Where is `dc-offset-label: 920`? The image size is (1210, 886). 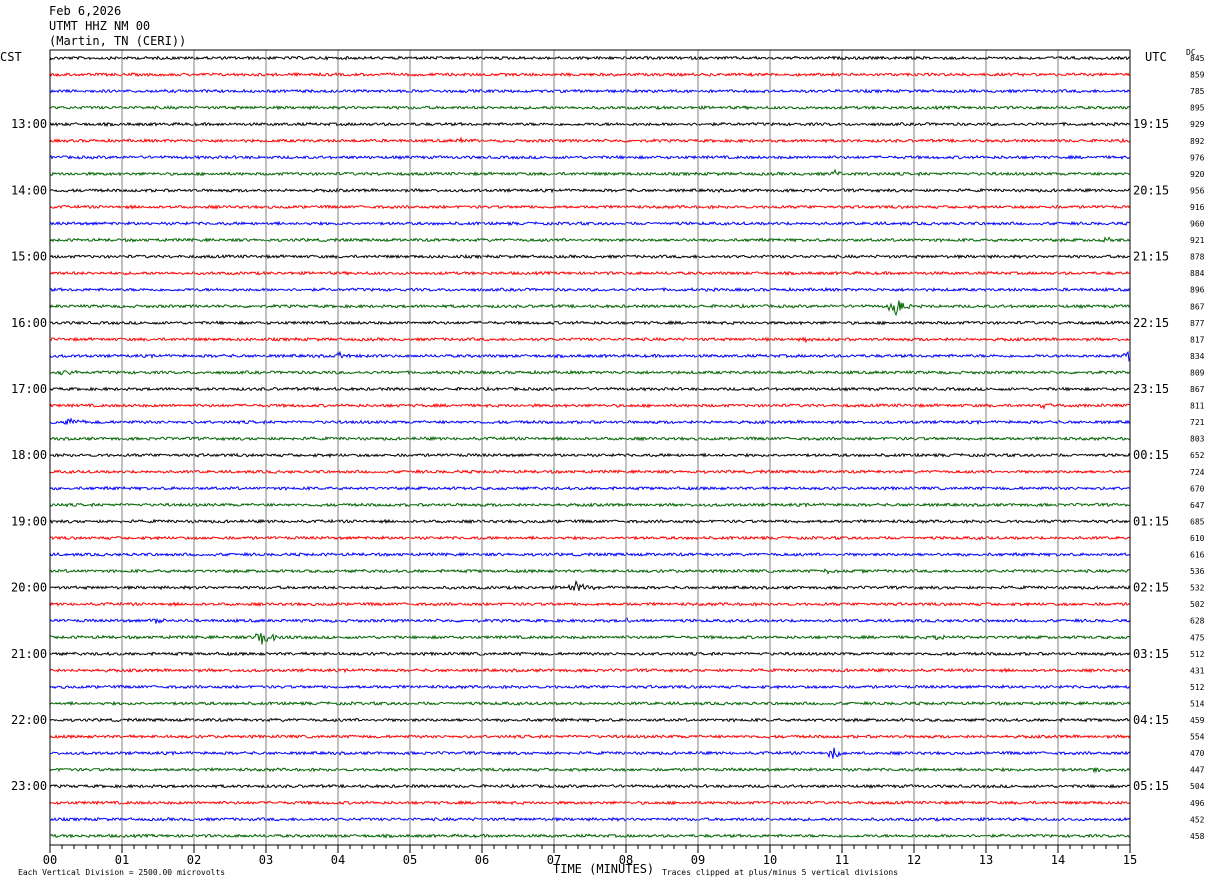
dc-offset-label: 920 is located at coordinates (1197, 174).